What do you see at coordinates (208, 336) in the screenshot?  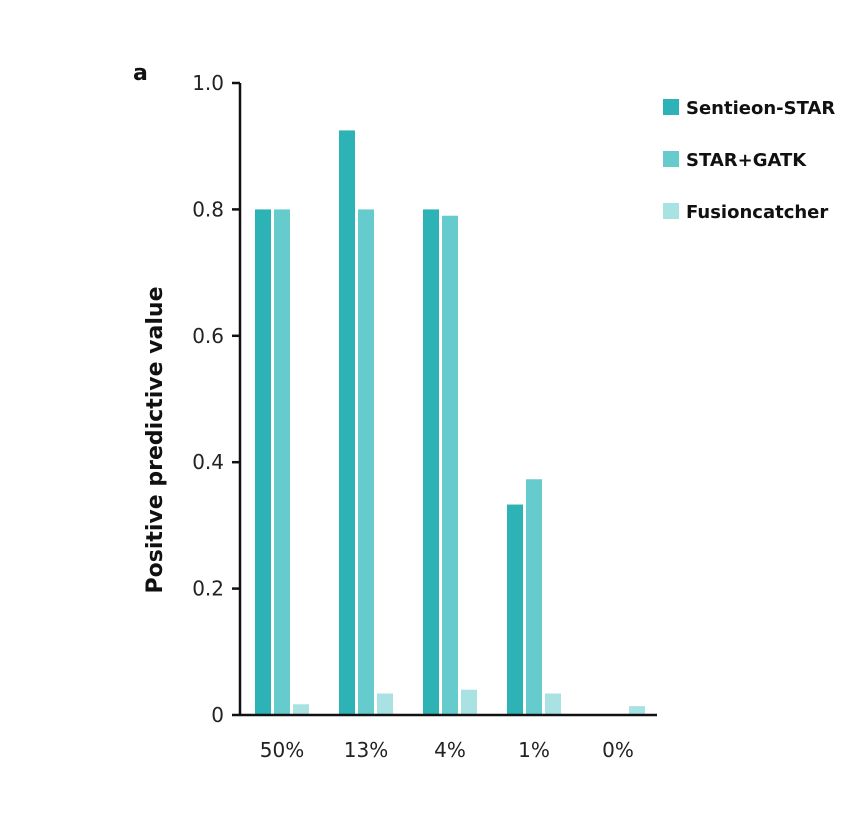 I see `y-tick-label: 0.6` at bounding box center [208, 336].